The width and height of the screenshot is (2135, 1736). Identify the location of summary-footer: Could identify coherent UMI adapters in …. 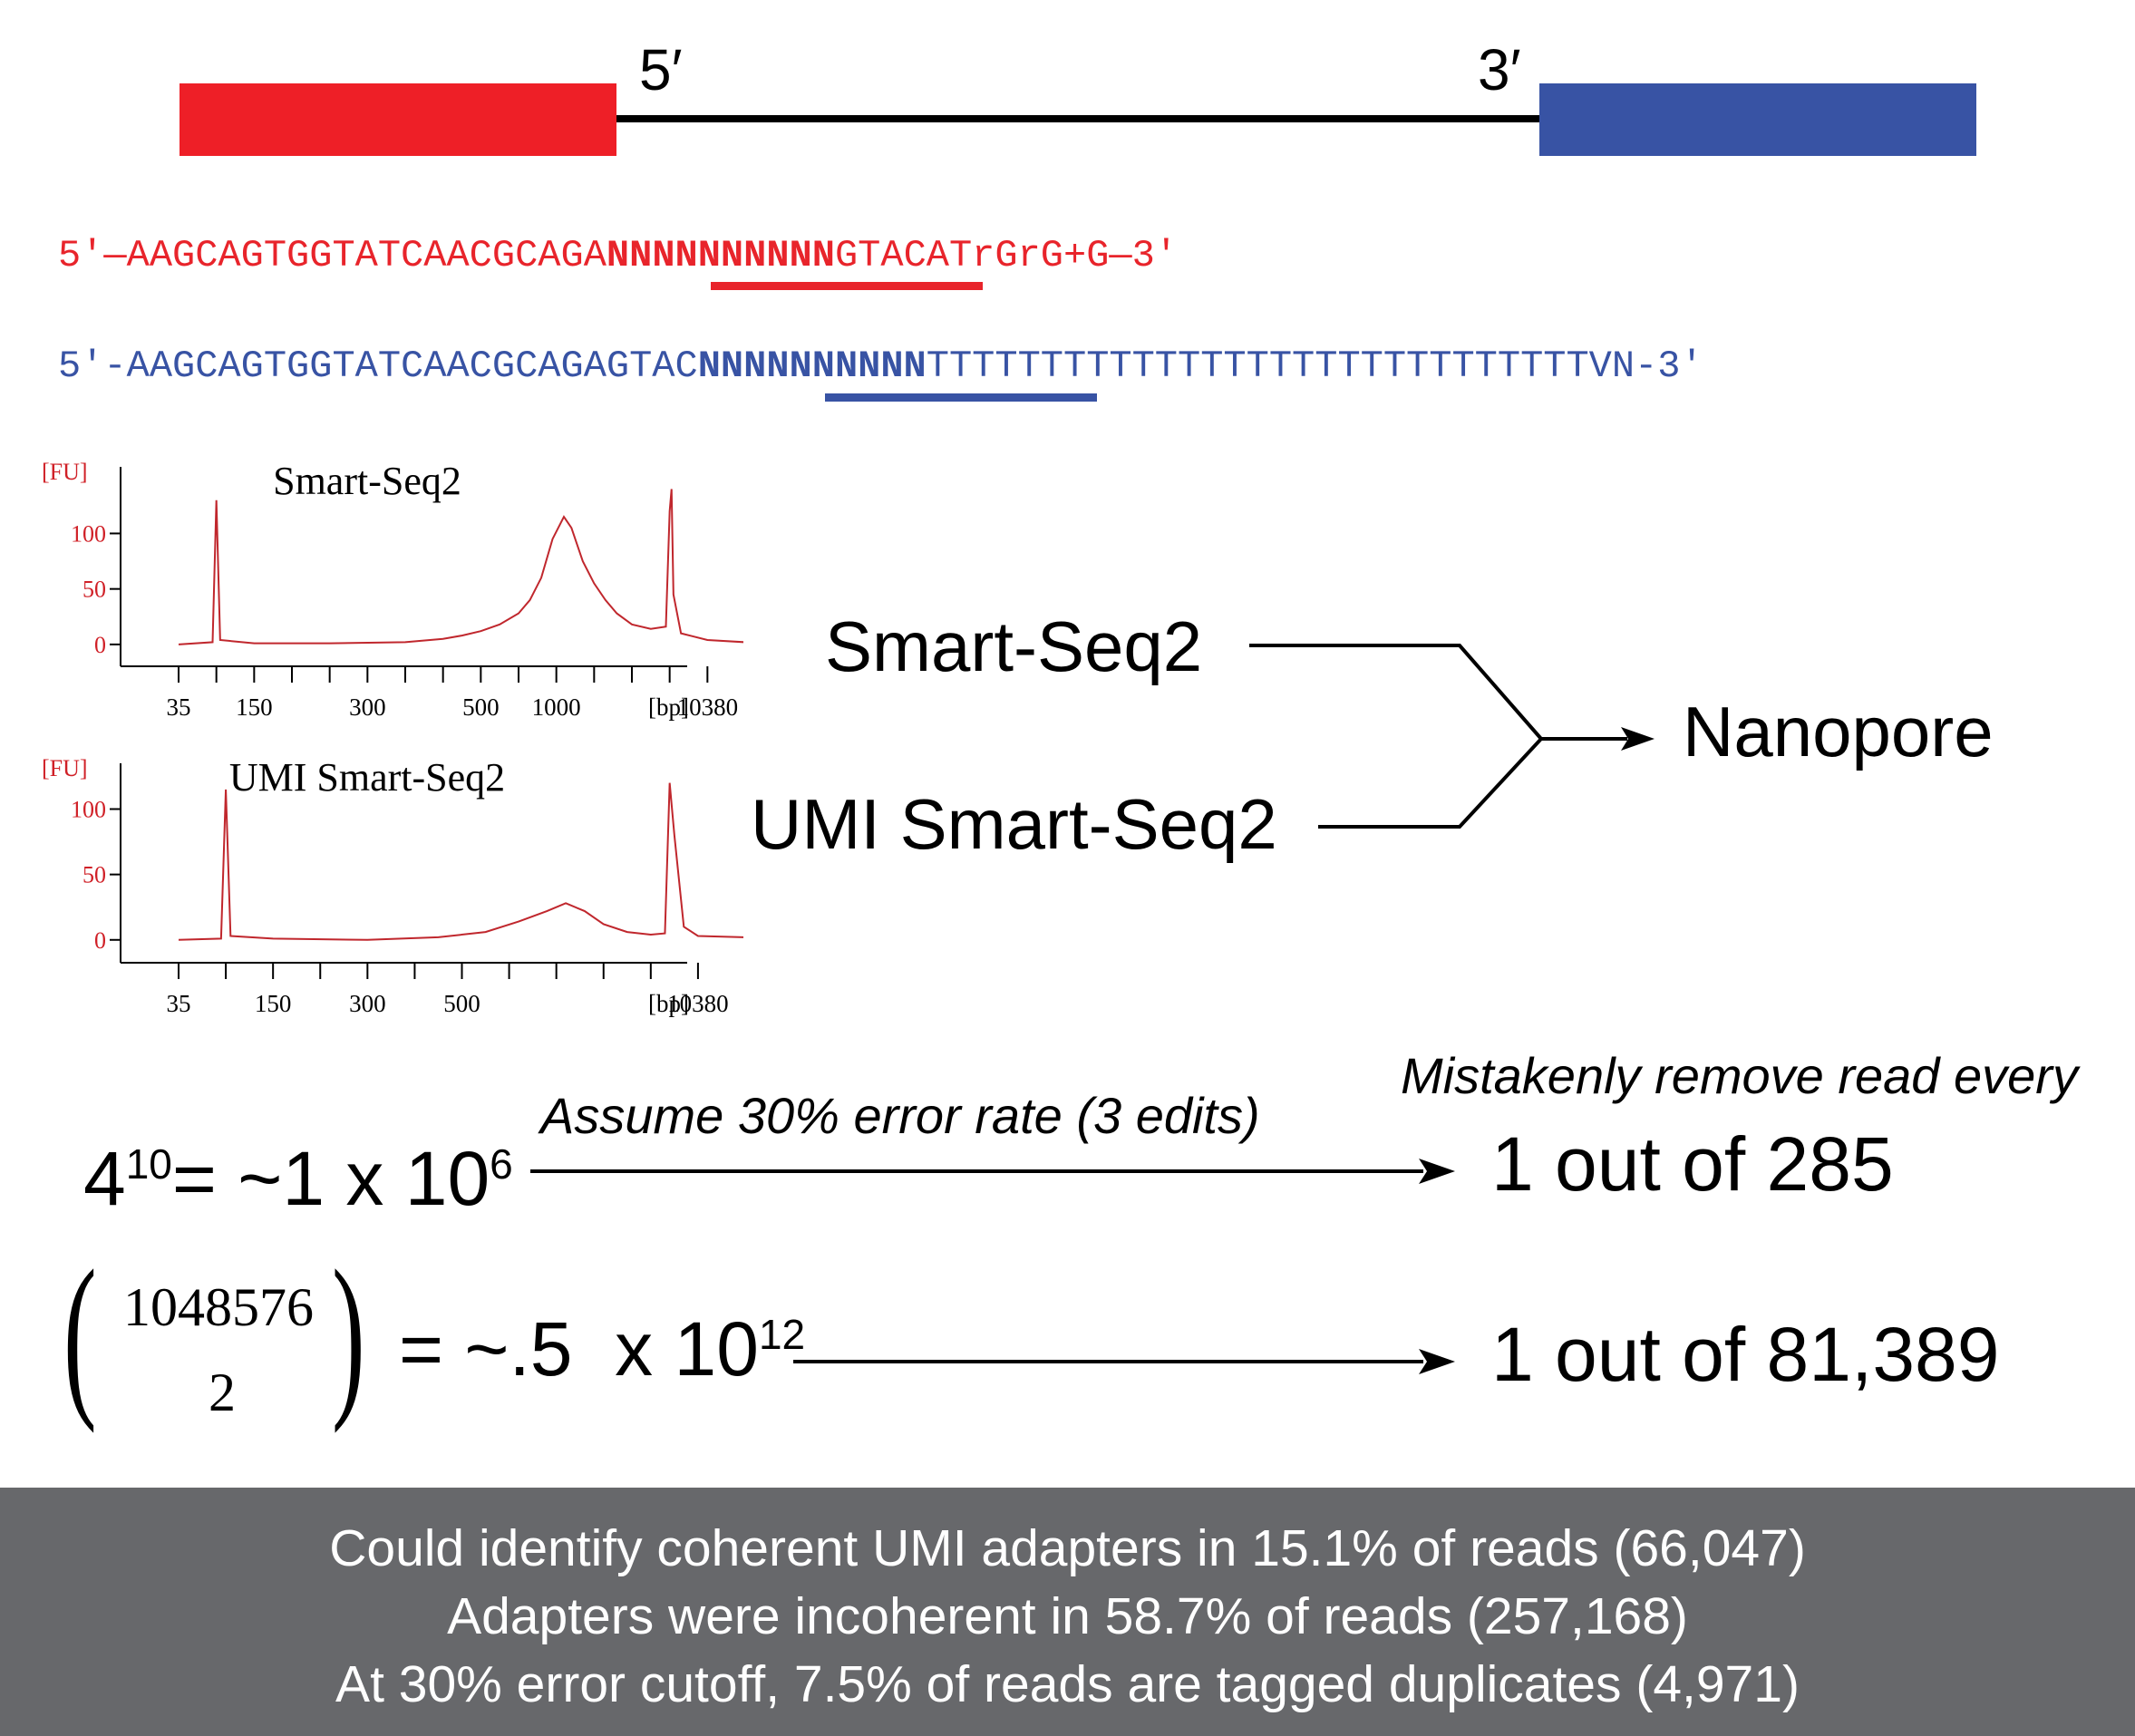
(1067, 1612).